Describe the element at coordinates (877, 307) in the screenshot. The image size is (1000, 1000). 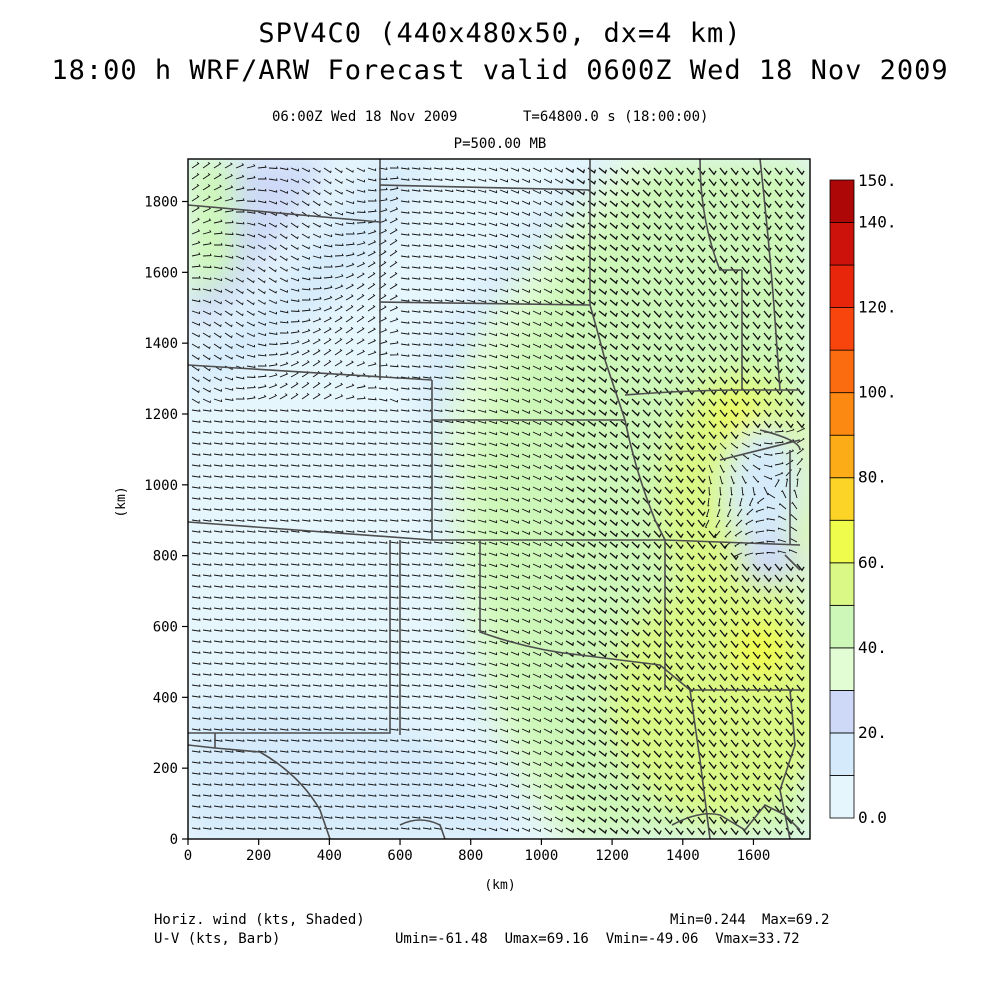
I see `colorbar-label: 120.` at that location.